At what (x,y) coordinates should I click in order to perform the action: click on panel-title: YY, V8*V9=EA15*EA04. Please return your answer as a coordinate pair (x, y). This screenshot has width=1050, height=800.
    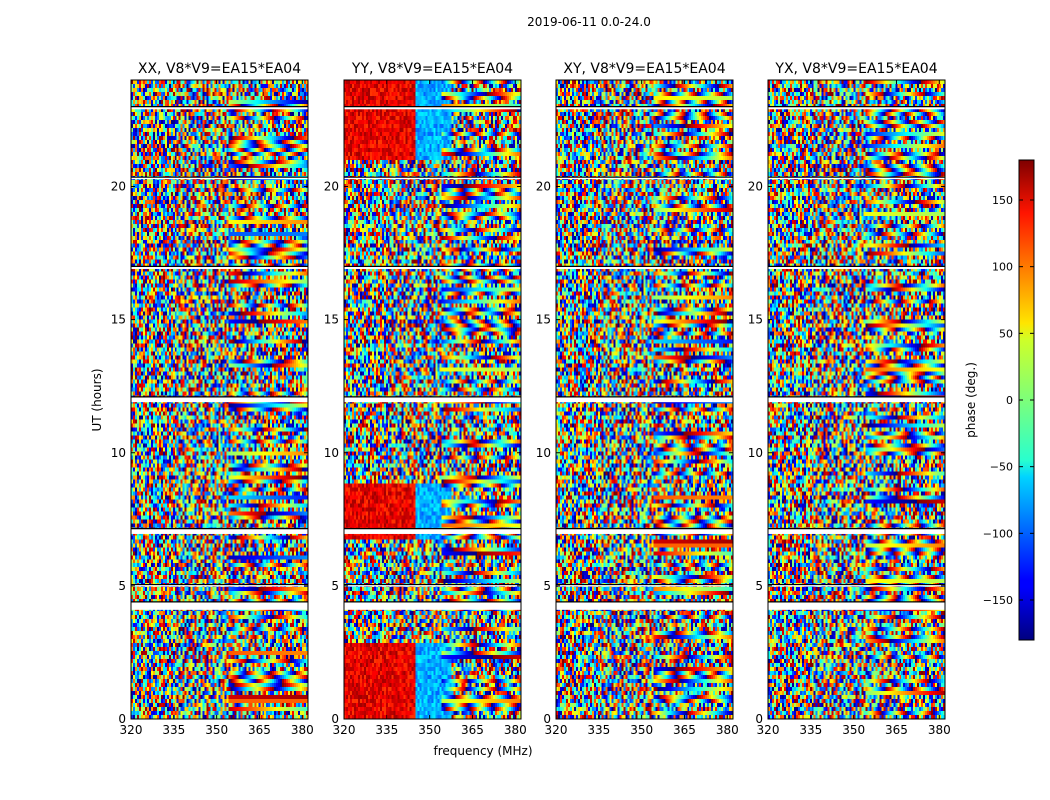
    Looking at the image, I should click on (432, 69).